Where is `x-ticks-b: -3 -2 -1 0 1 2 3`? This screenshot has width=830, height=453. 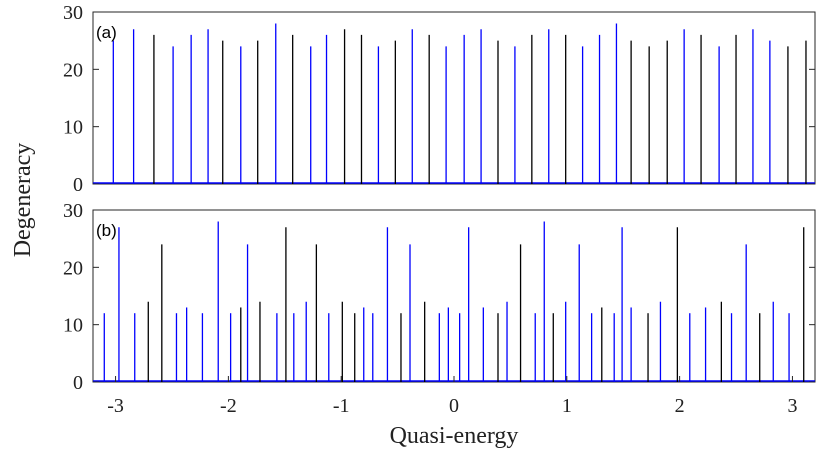 x-ticks-b: -3 -2 -1 0 1 2 3 is located at coordinates (452, 396).